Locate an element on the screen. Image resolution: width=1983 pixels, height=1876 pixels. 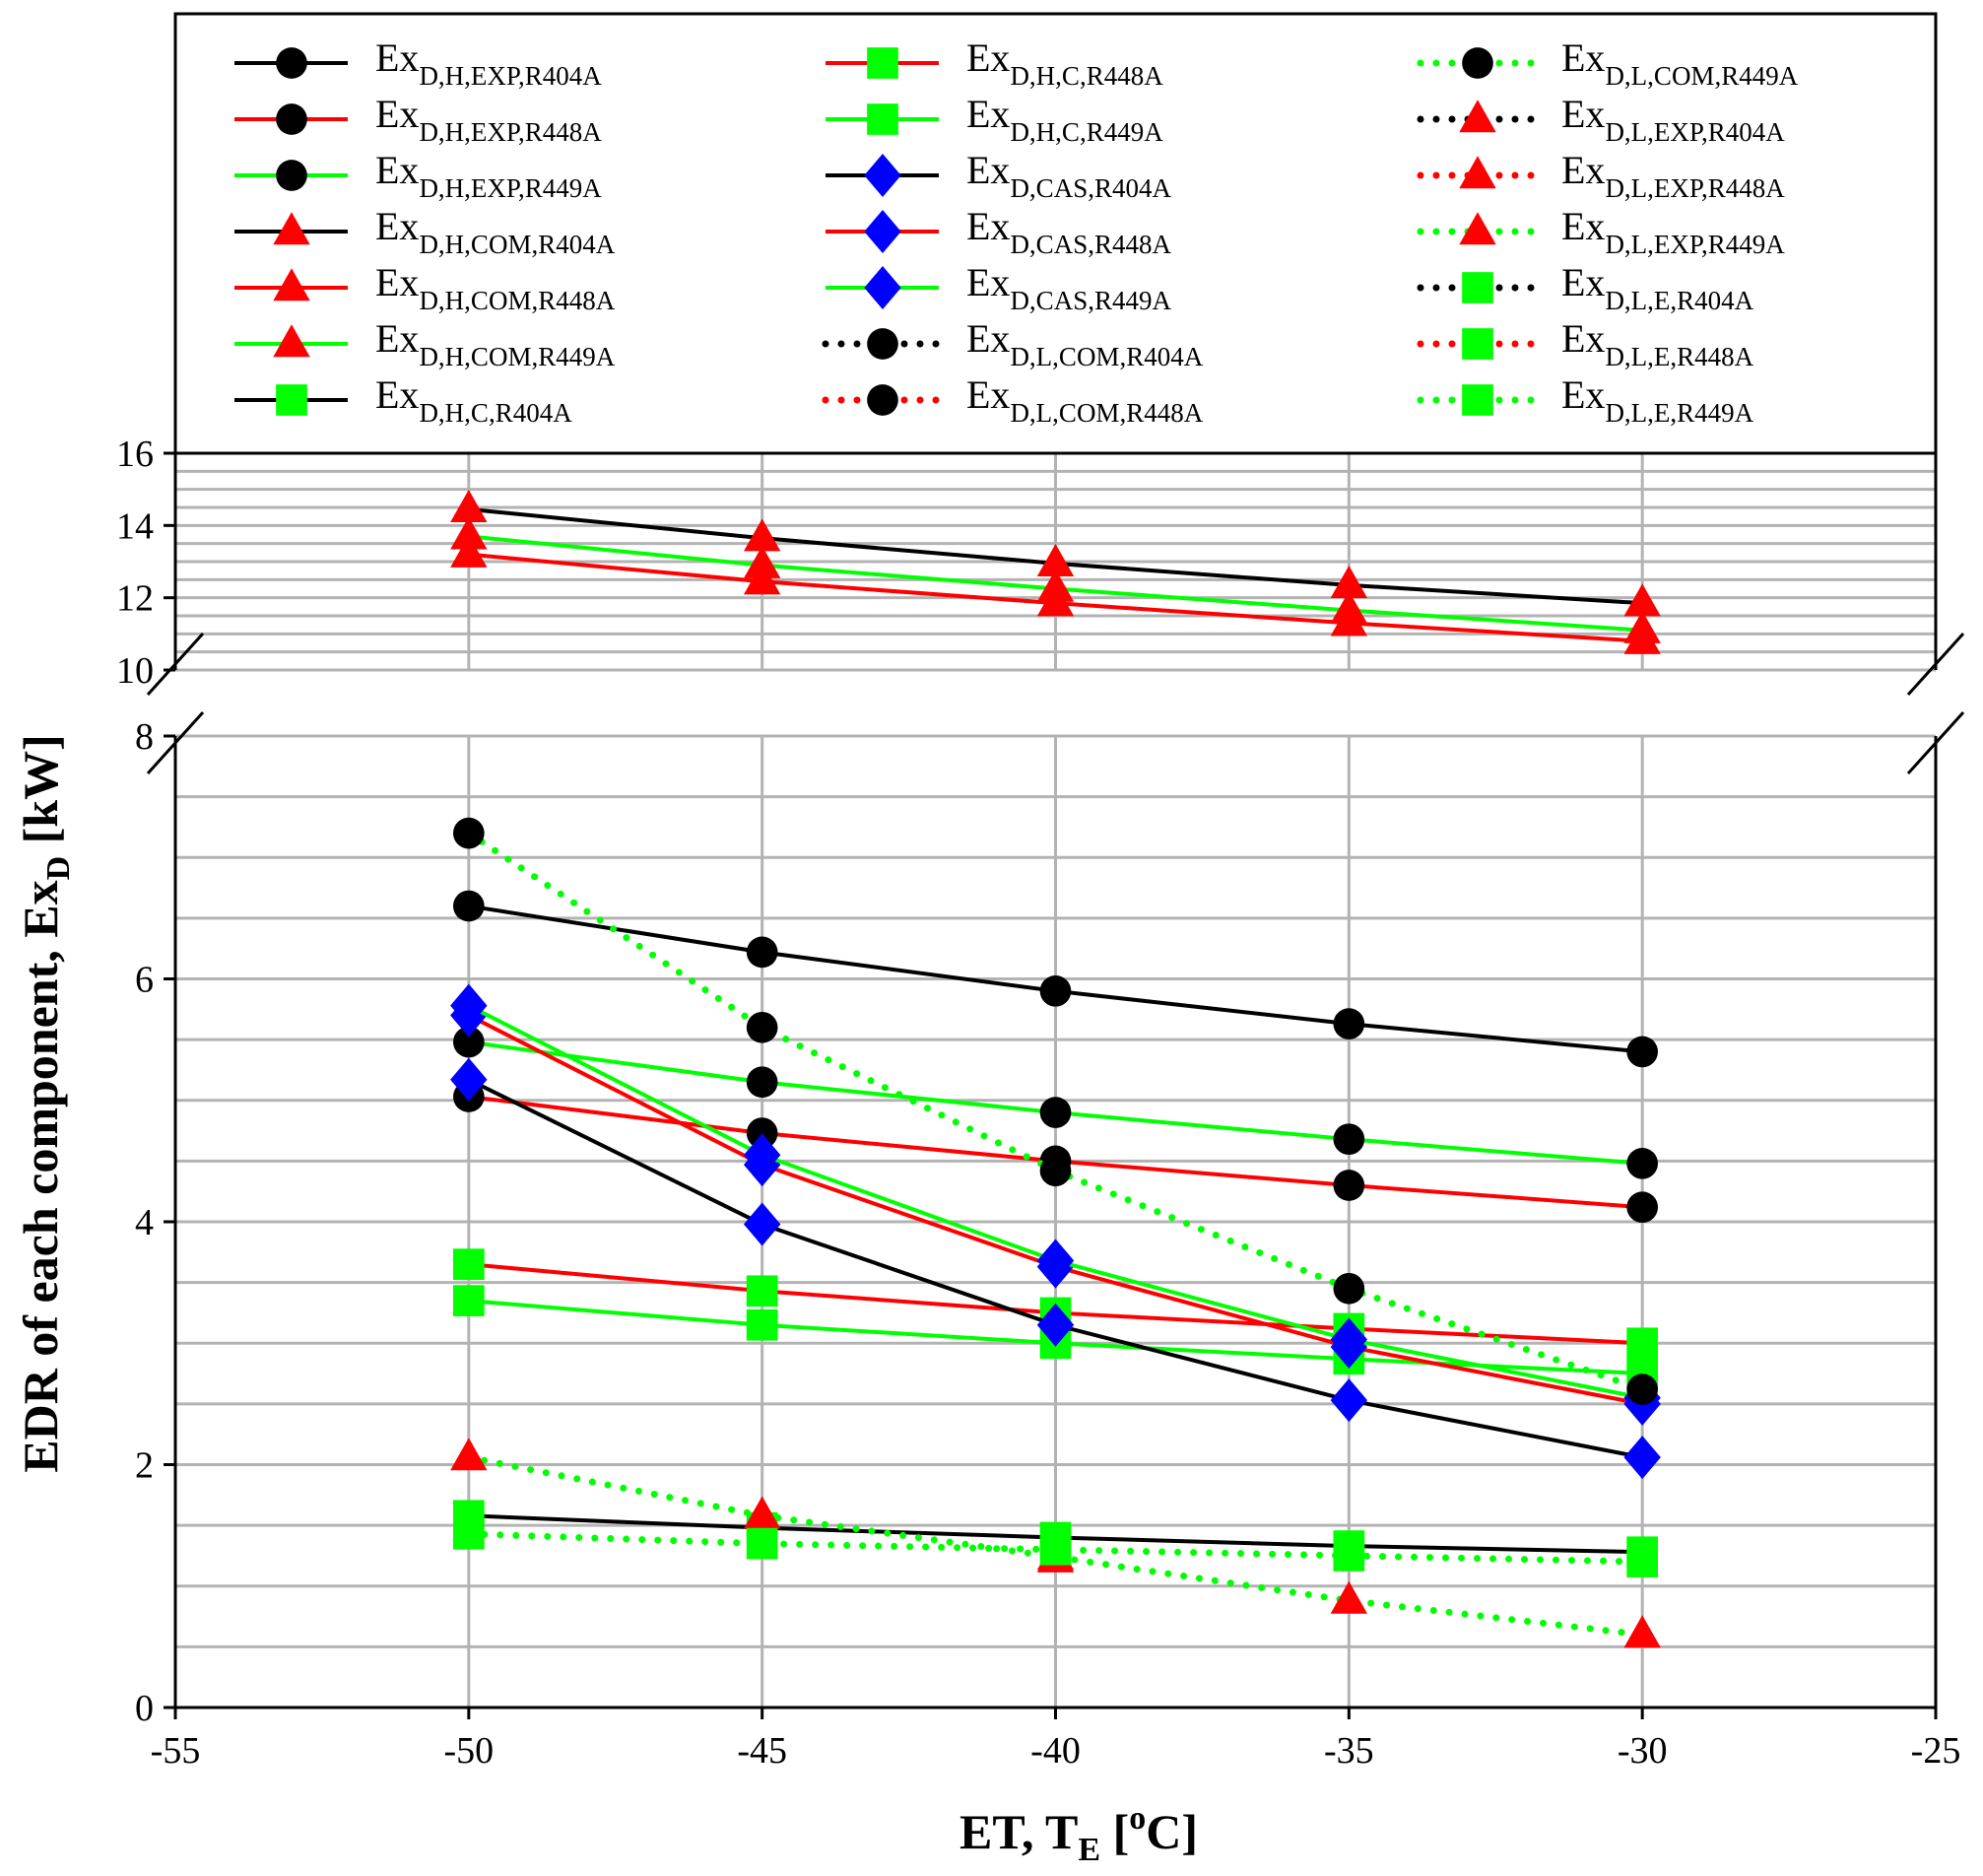
legend-label: ExD,L,E,R448A is located at coordinates (1657, 343).